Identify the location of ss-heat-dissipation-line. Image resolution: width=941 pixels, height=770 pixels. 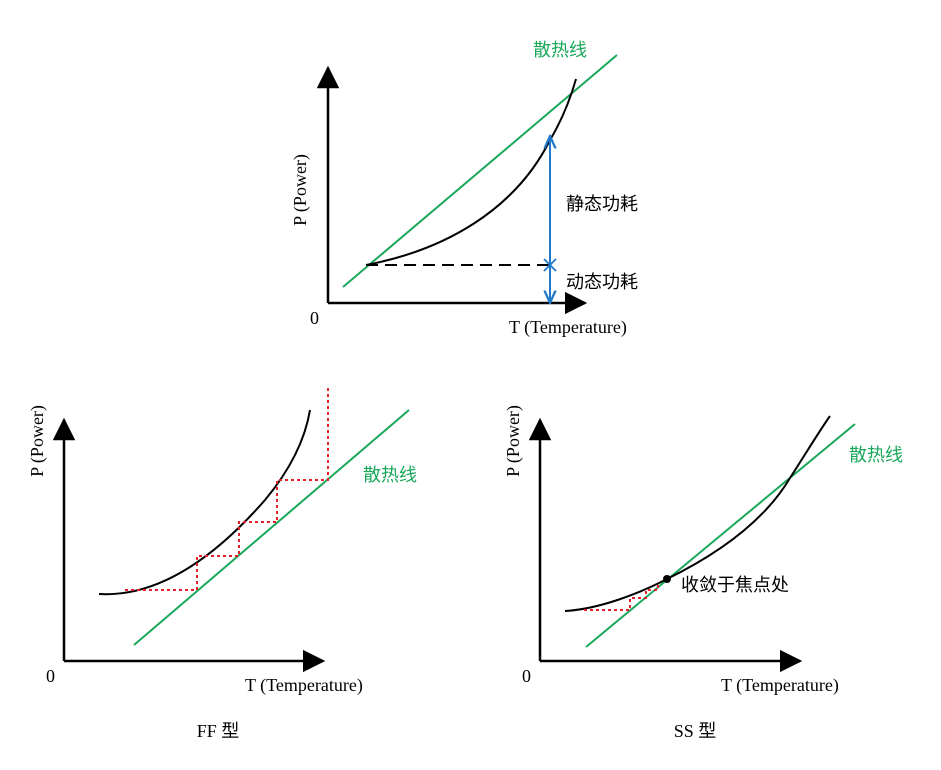
(720, 535).